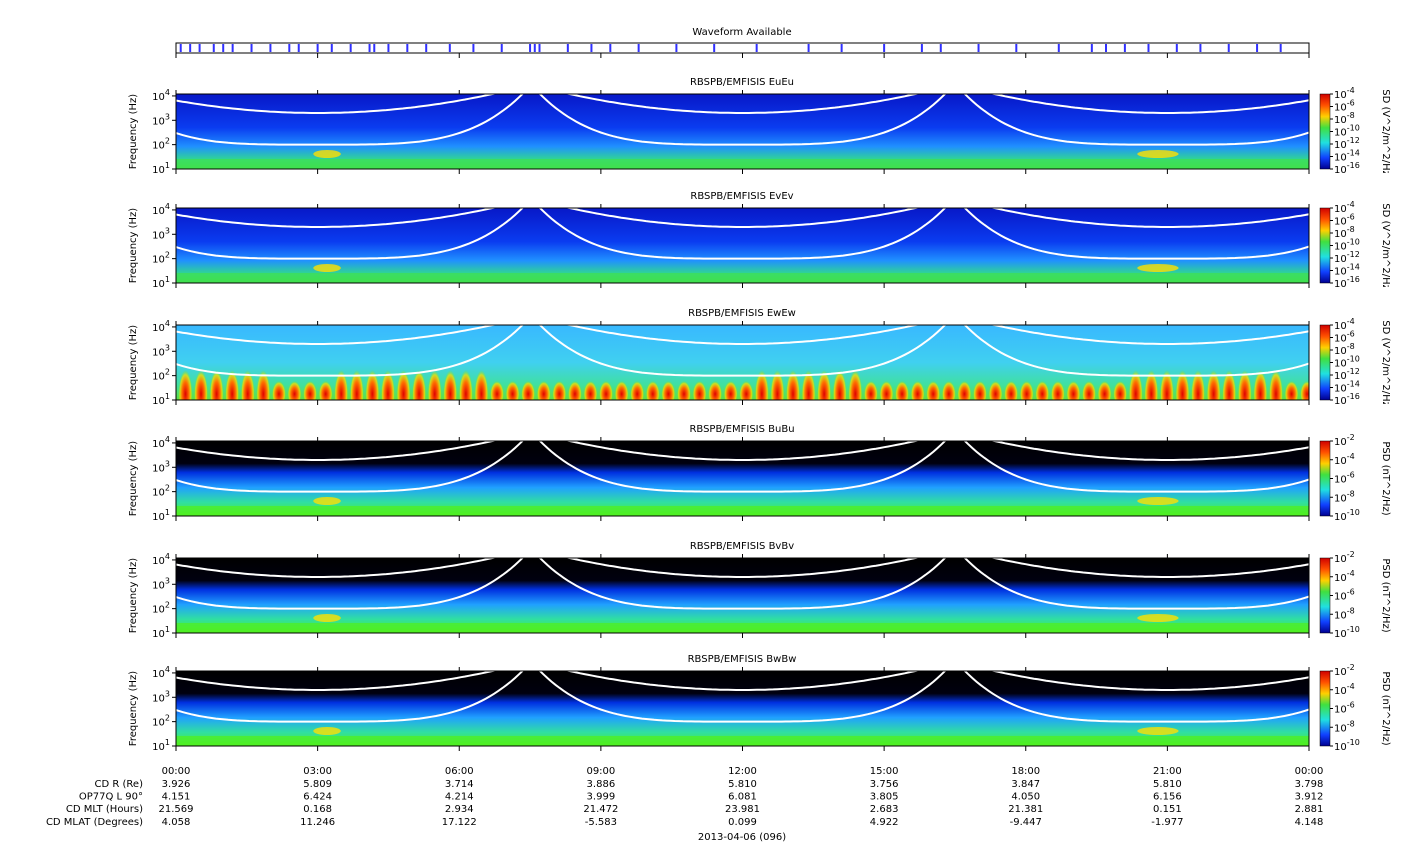 This screenshot has height=859, width=1408. Describe the element at coordinates (94, 822) in the screenshot. I see `ephemeris-label: CD MLAT (Degrees)` at that location.